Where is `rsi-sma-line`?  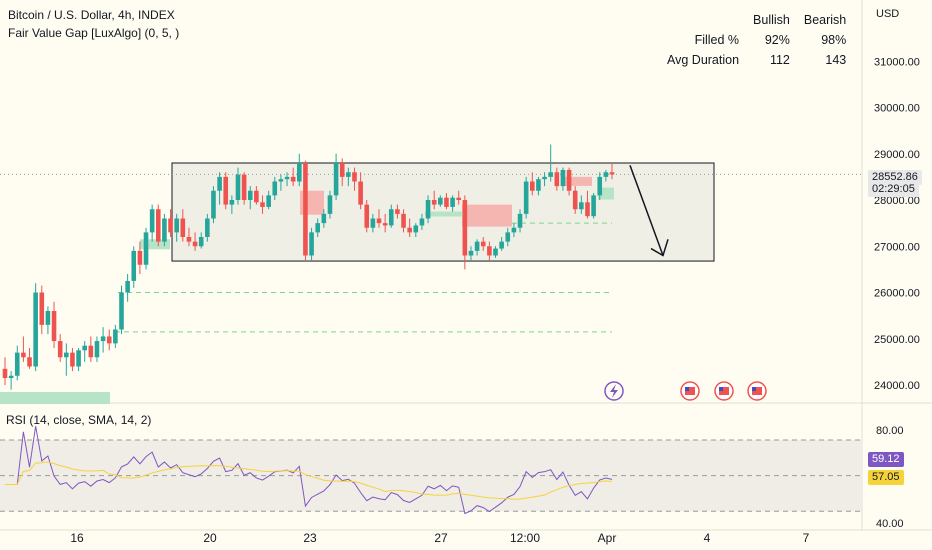 rsi-sma-line is located at coordinates (309, 480).